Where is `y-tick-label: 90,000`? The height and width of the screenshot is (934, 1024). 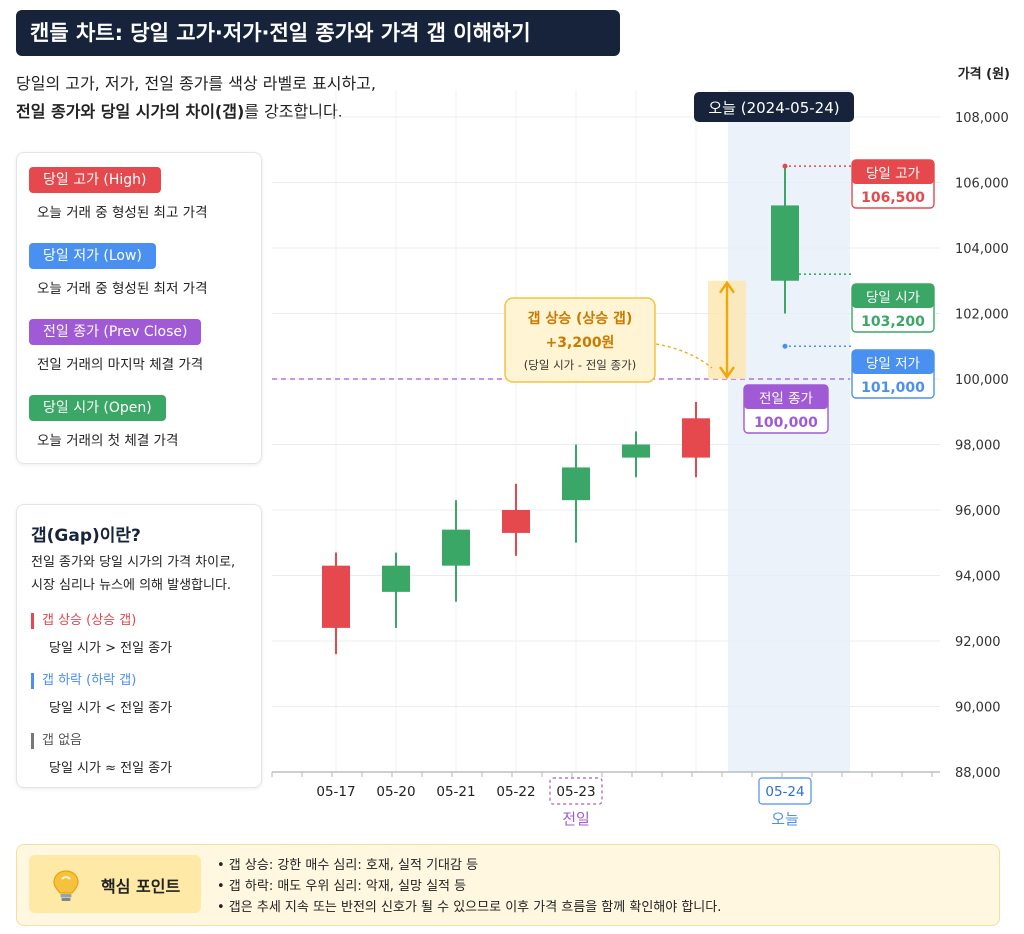
y-tick-label: 90,000 is located at coordinates (978, 708).